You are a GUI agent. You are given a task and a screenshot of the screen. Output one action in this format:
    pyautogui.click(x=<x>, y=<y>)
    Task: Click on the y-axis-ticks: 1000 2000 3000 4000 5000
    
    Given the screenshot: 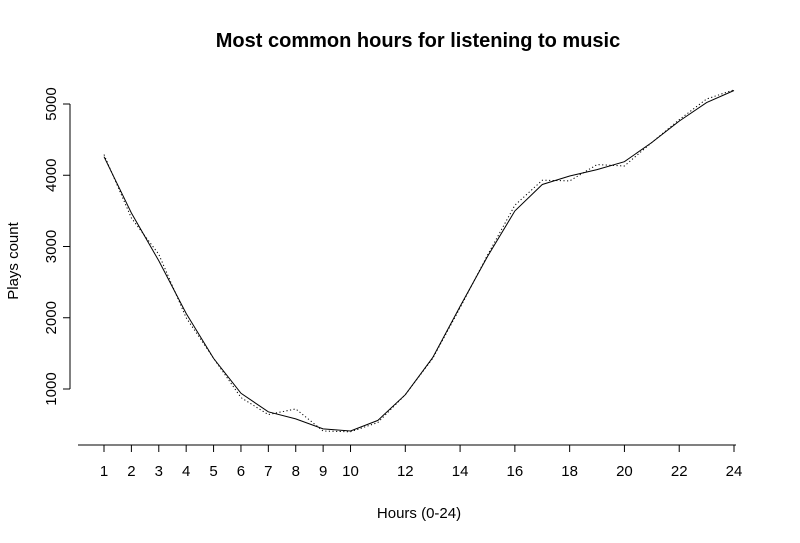 What is the action you would take?
    pyautogui.click(x=56, y=246)
    